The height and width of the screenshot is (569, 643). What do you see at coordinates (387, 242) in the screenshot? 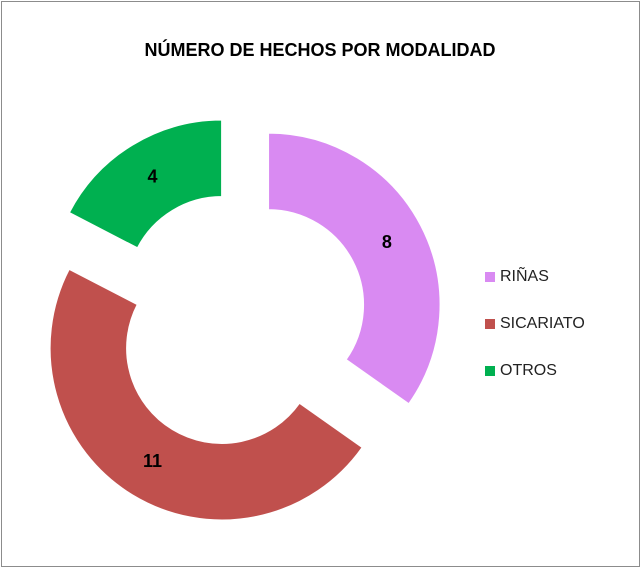
I see `data-label: 8` at bounding box center [387, 242].